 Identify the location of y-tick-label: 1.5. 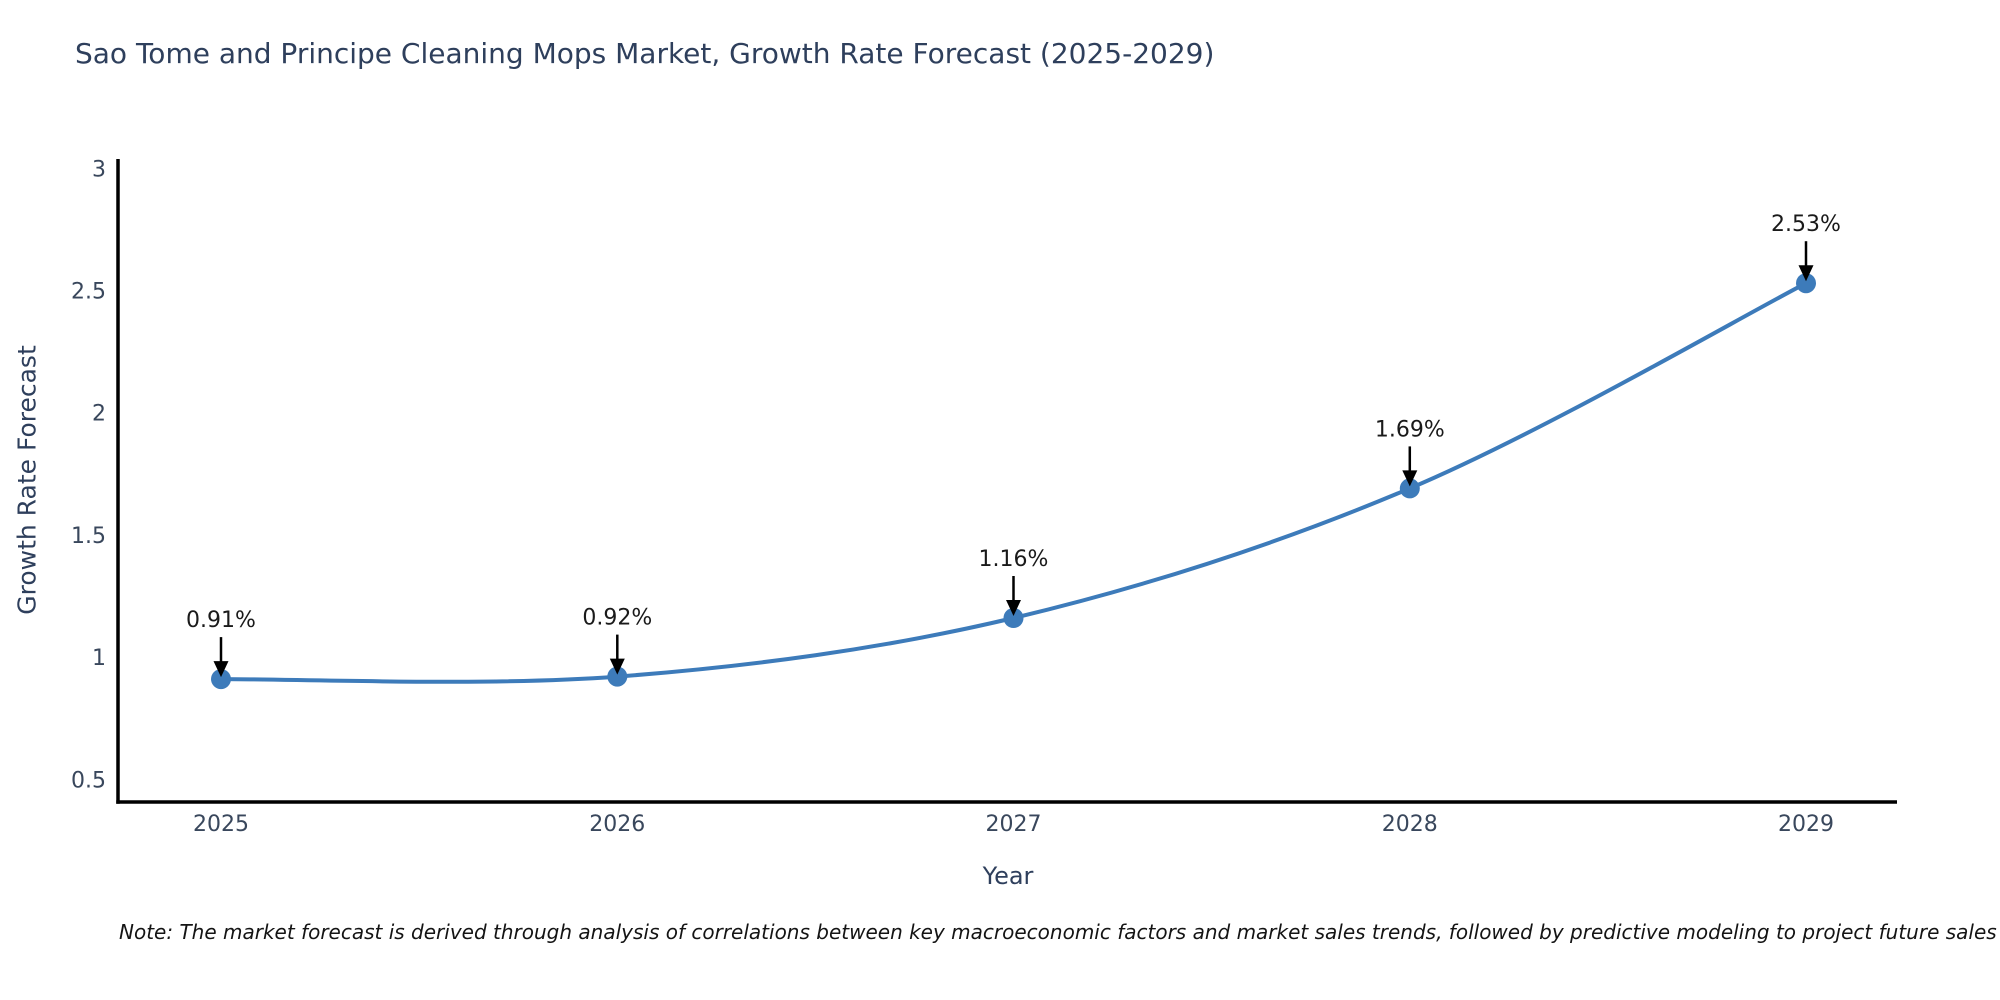
(88, 536).